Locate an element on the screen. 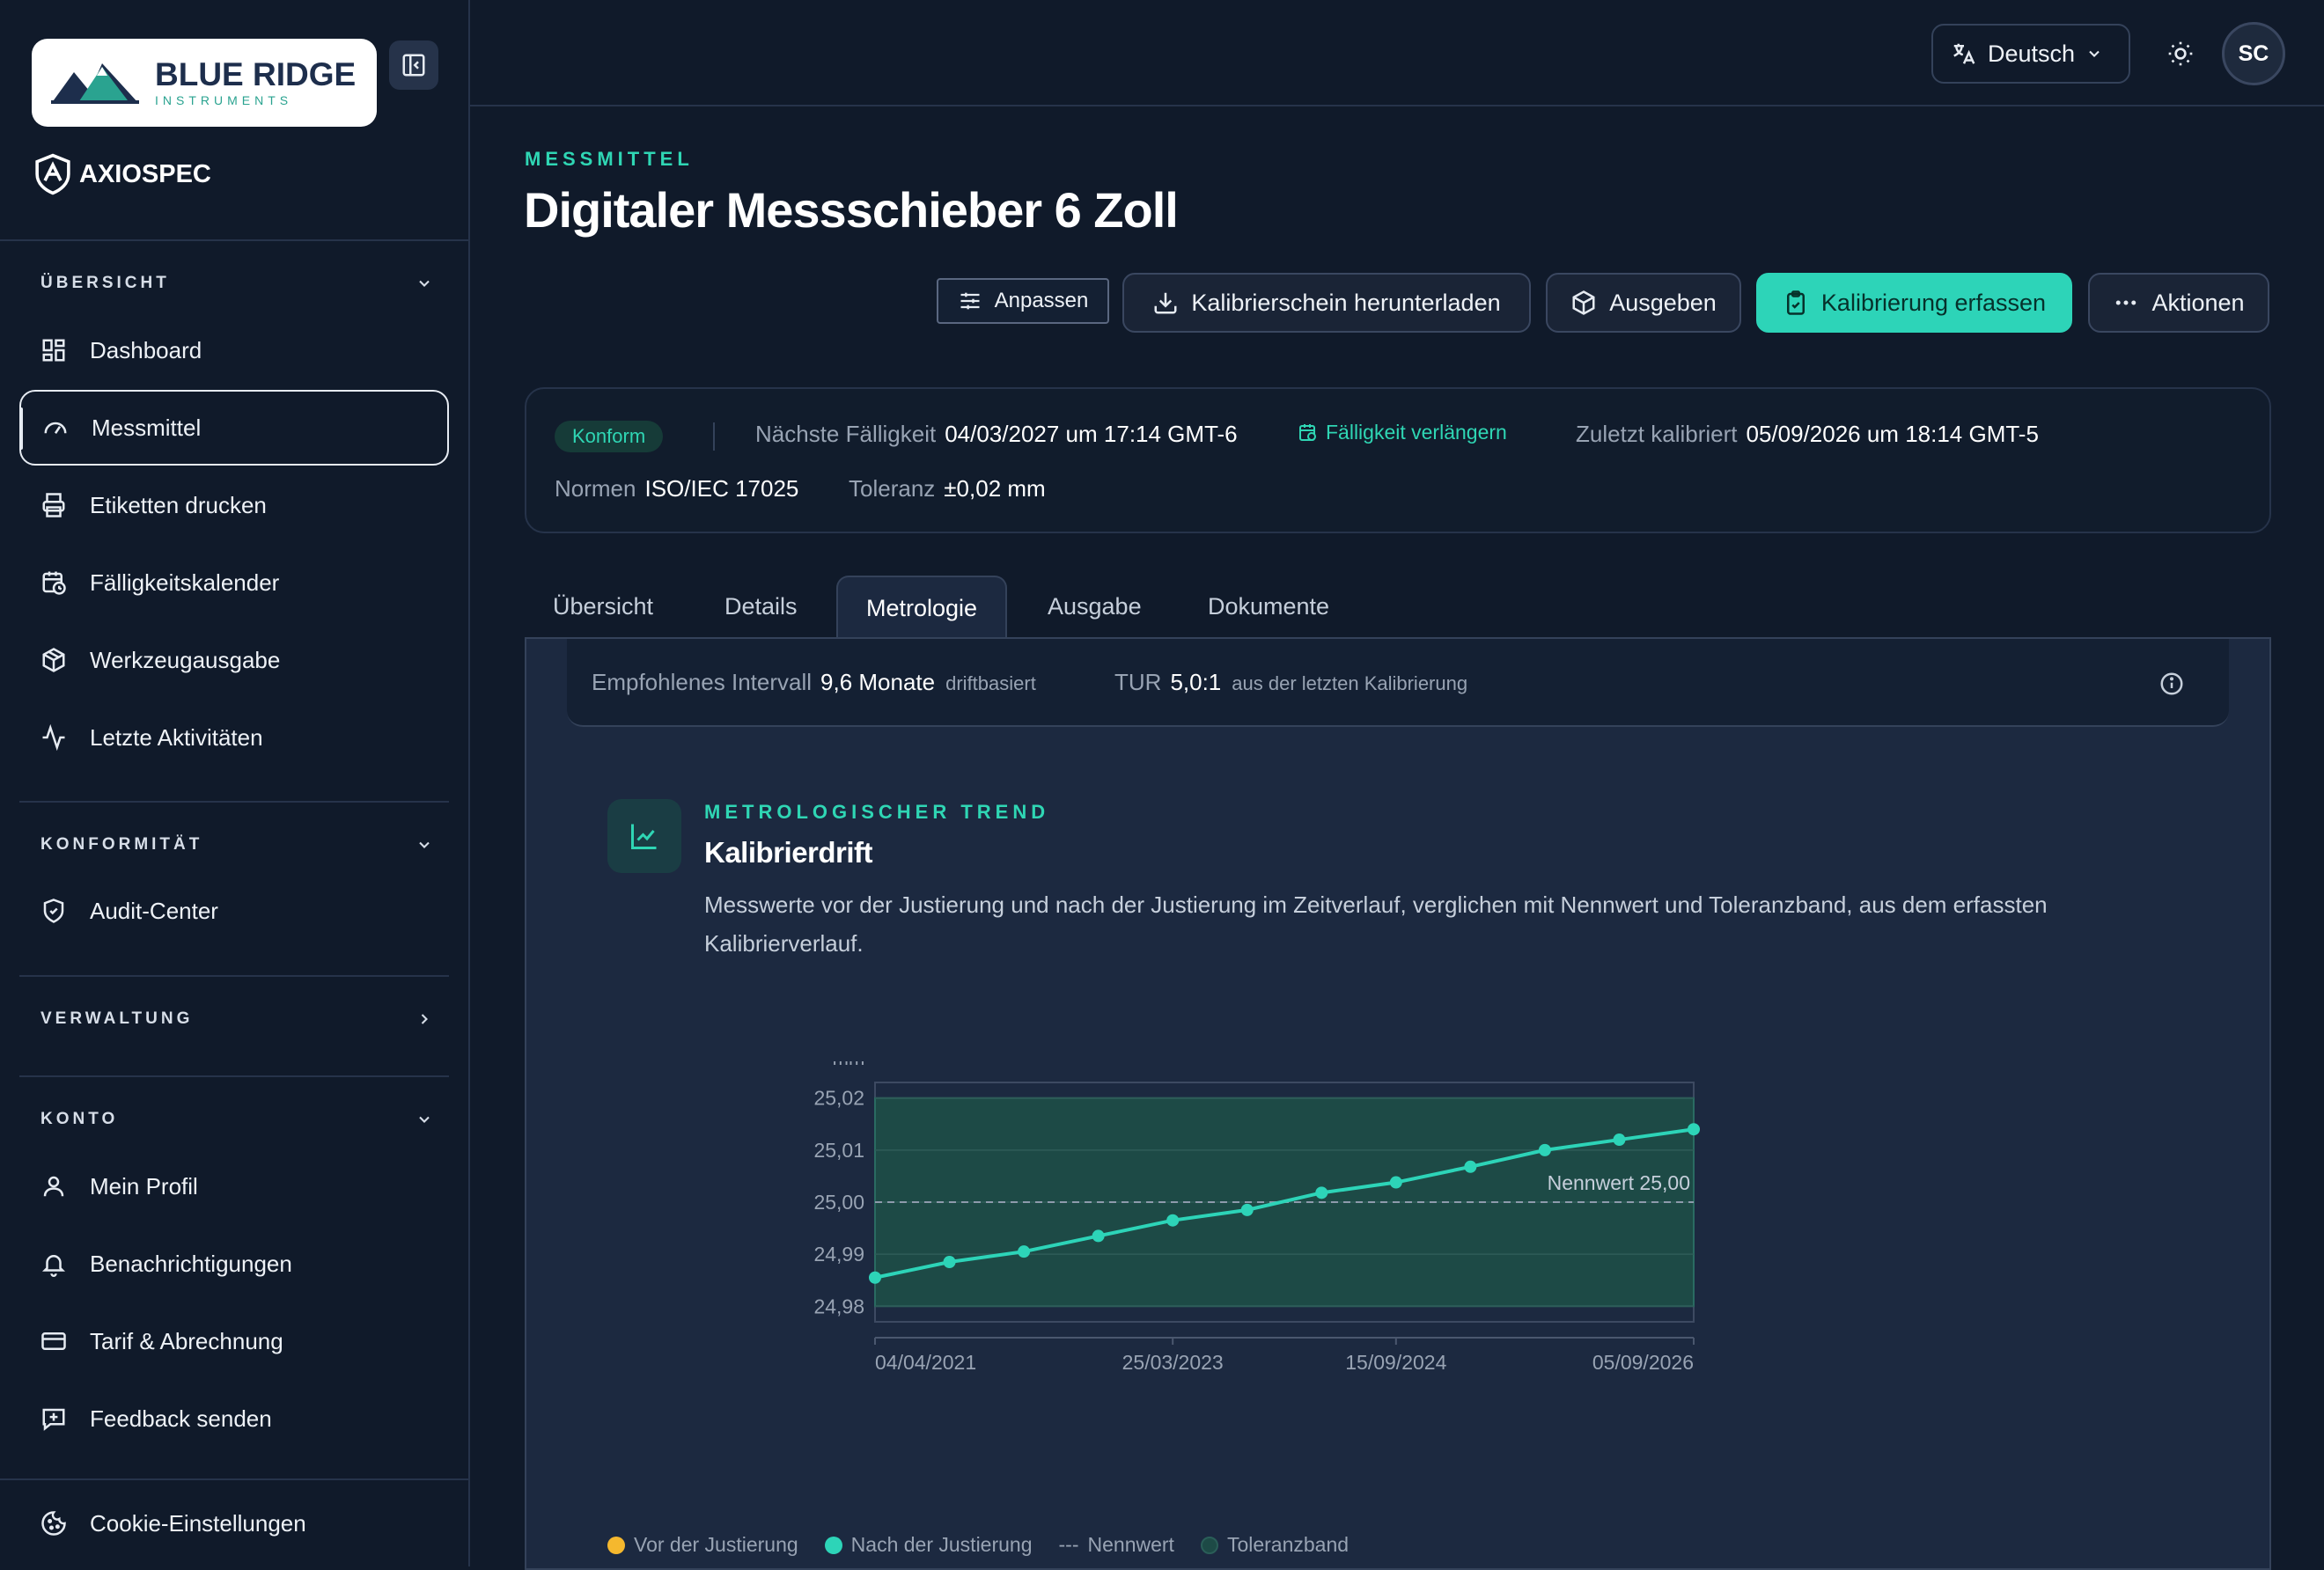 The height and width of the screenshot is (1570, 2324). topbar: Deutsch SC is located at coordinates (1397, 53).